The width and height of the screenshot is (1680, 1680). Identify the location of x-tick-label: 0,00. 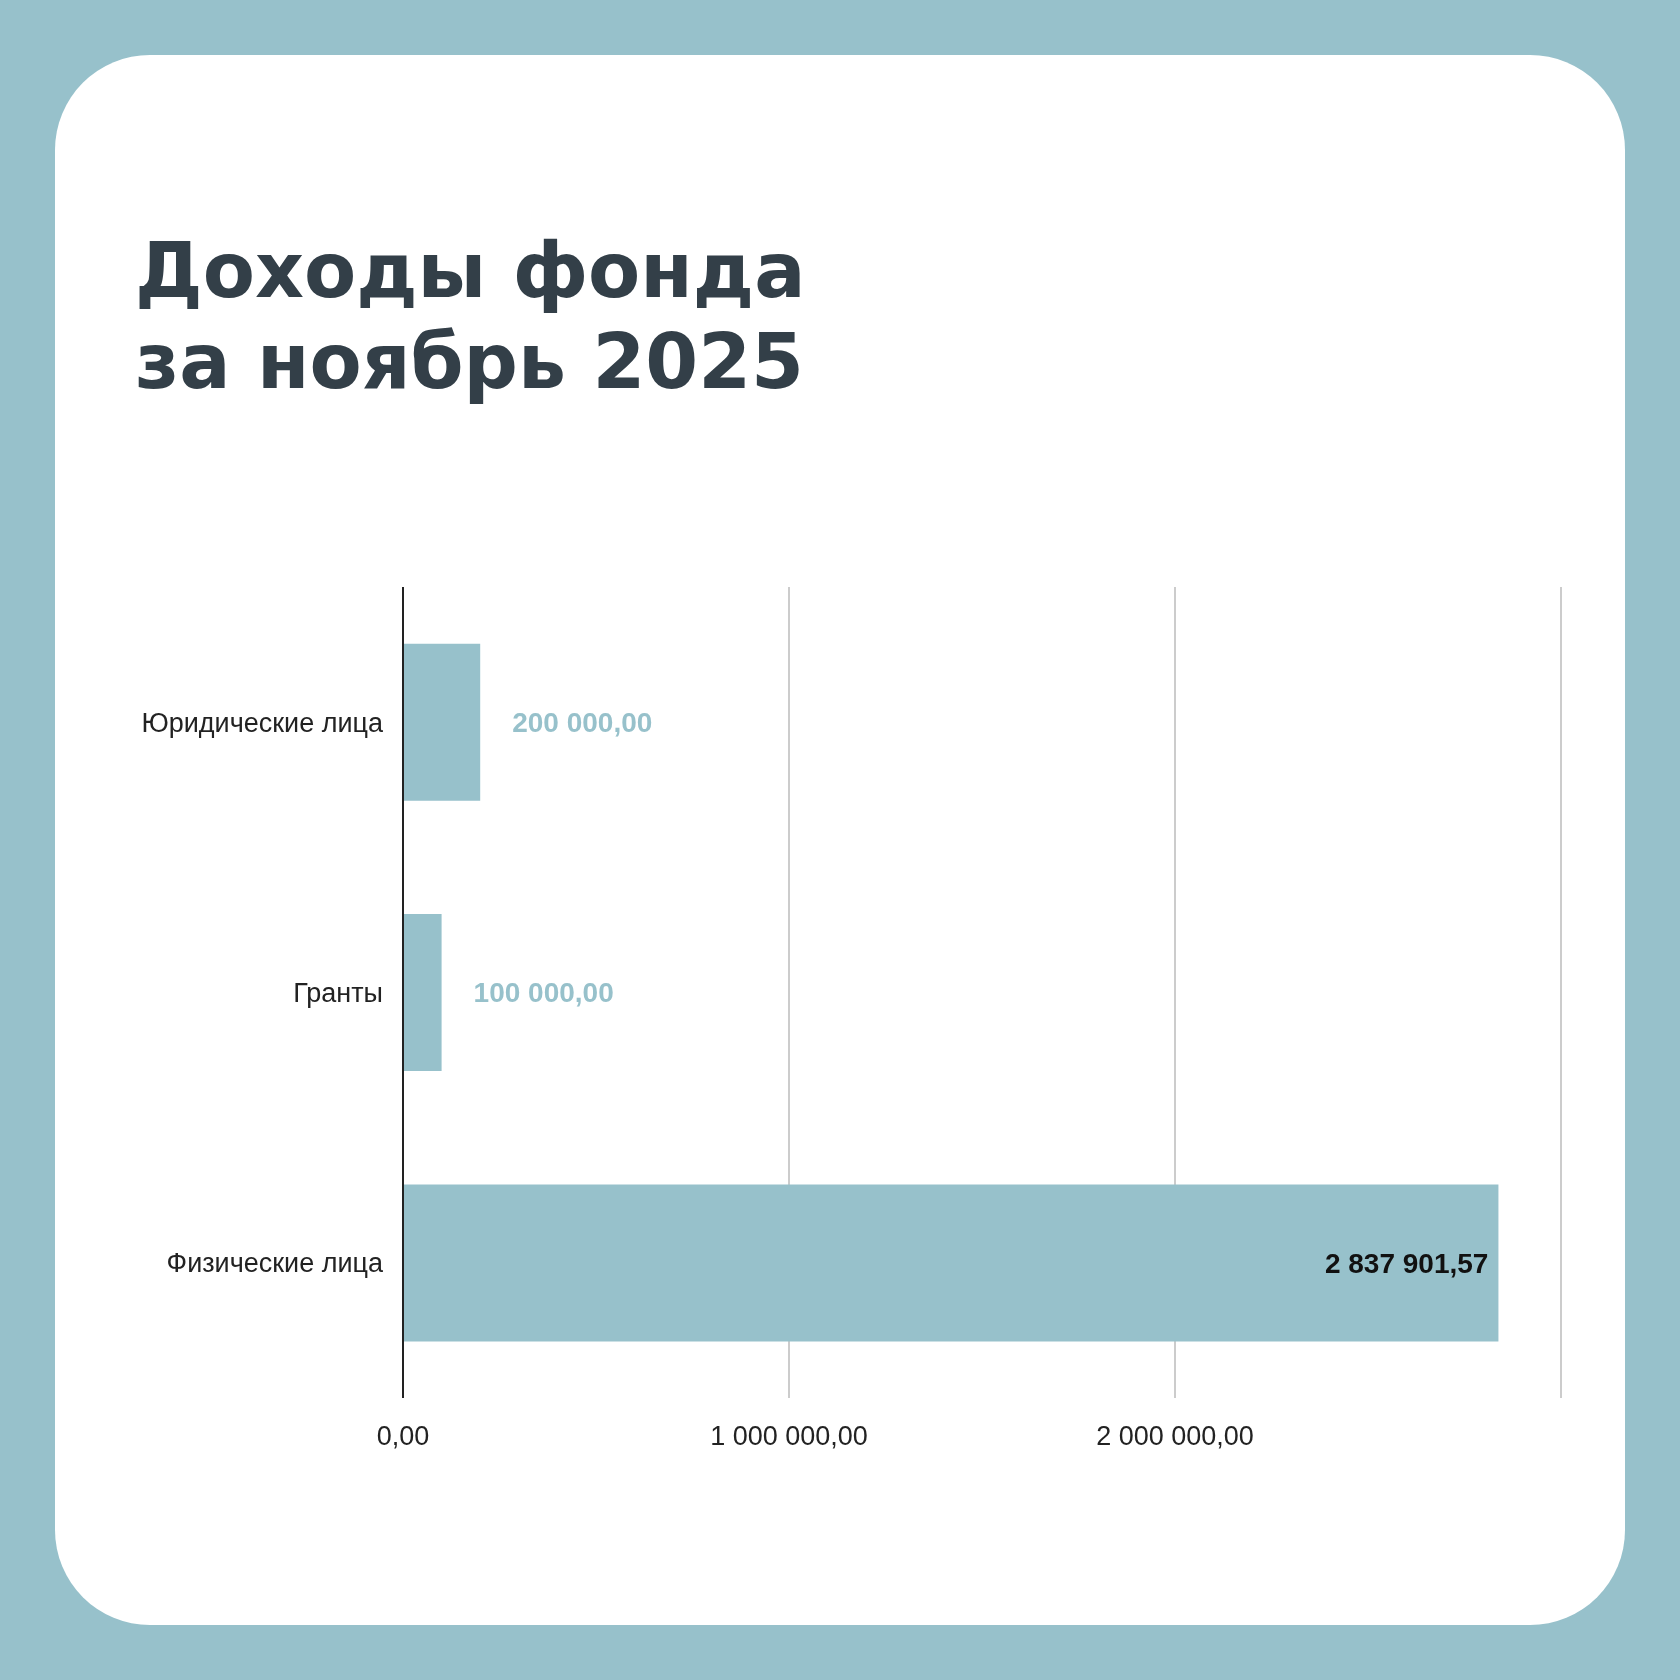
(403, 1436).